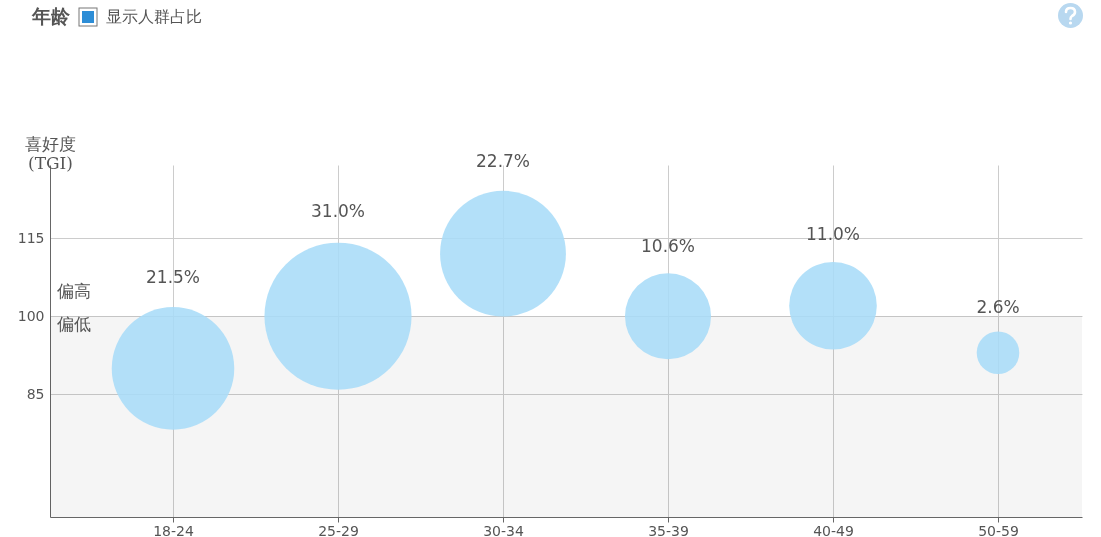 This screenshot has height=537, width=1101. I want to click on y-axis-title: 喜好度 (TGI), so click(50, 153).